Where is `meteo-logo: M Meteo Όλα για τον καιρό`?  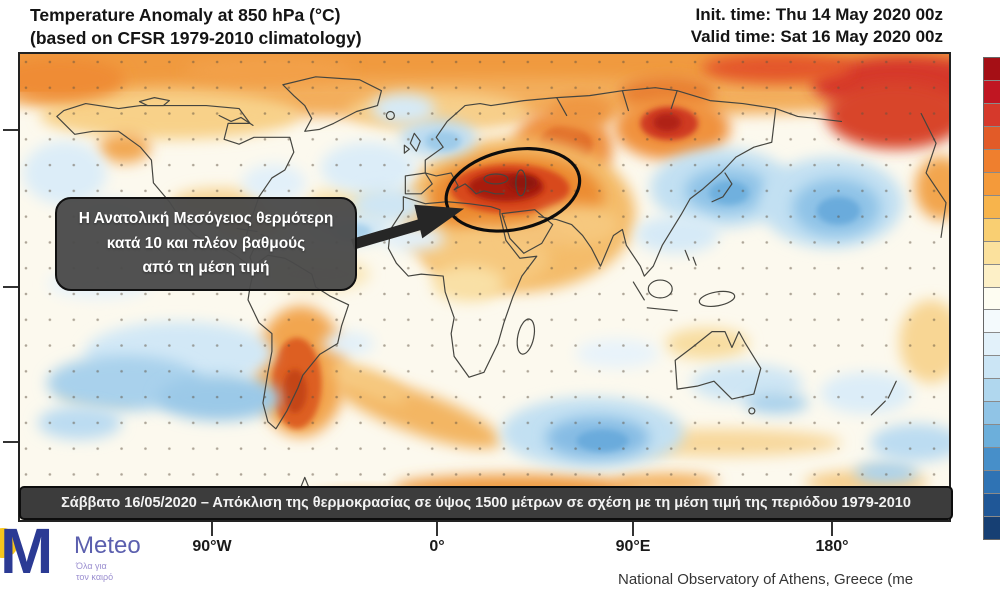
meteo-logo: M Meteo Όλα για τον καιρό is located at coordinates (85, 557).